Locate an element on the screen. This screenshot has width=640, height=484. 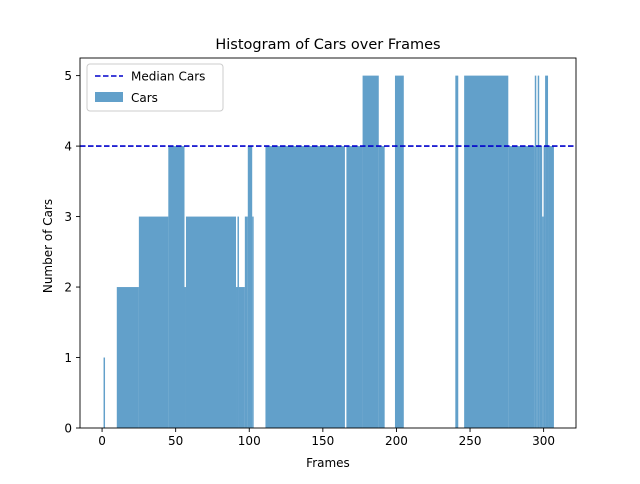
x-tick-label: 300 is located at coordinates (543, 441).